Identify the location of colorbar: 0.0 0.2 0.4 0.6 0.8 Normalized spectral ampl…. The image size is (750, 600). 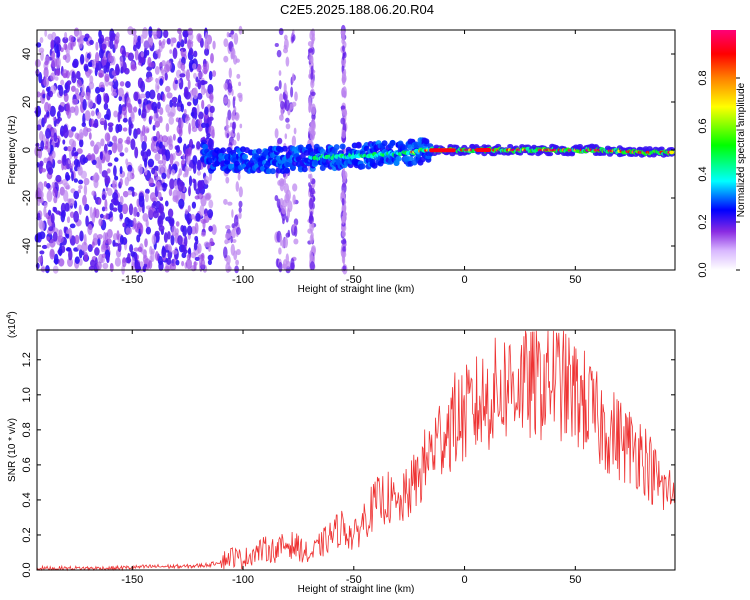
(722, 154).